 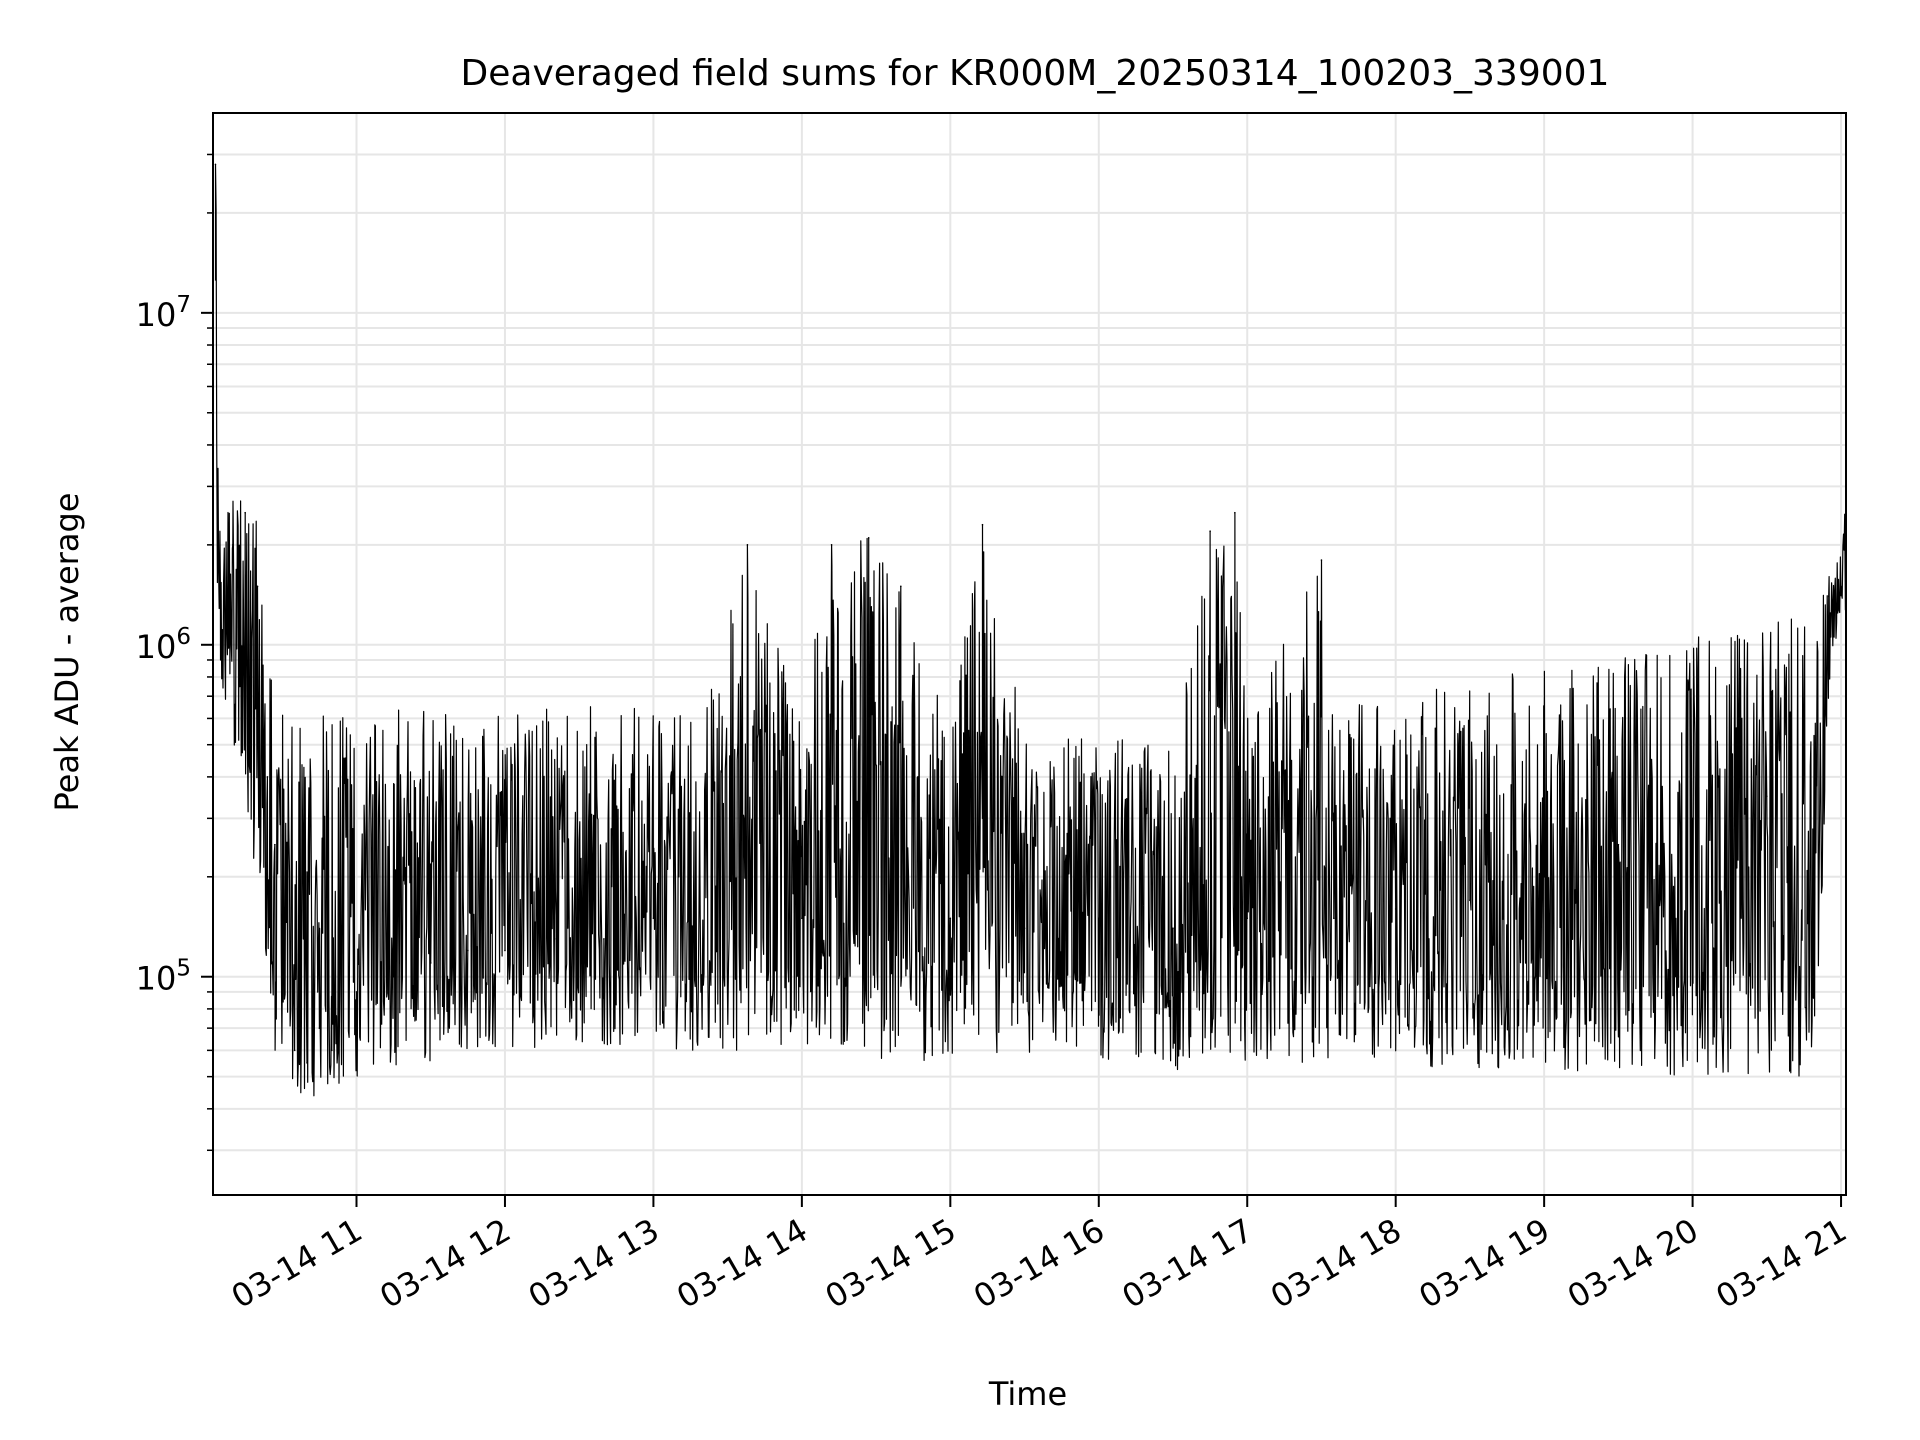 I want to click on y-tick-label: 10⁶, so click(x=163, y=645).